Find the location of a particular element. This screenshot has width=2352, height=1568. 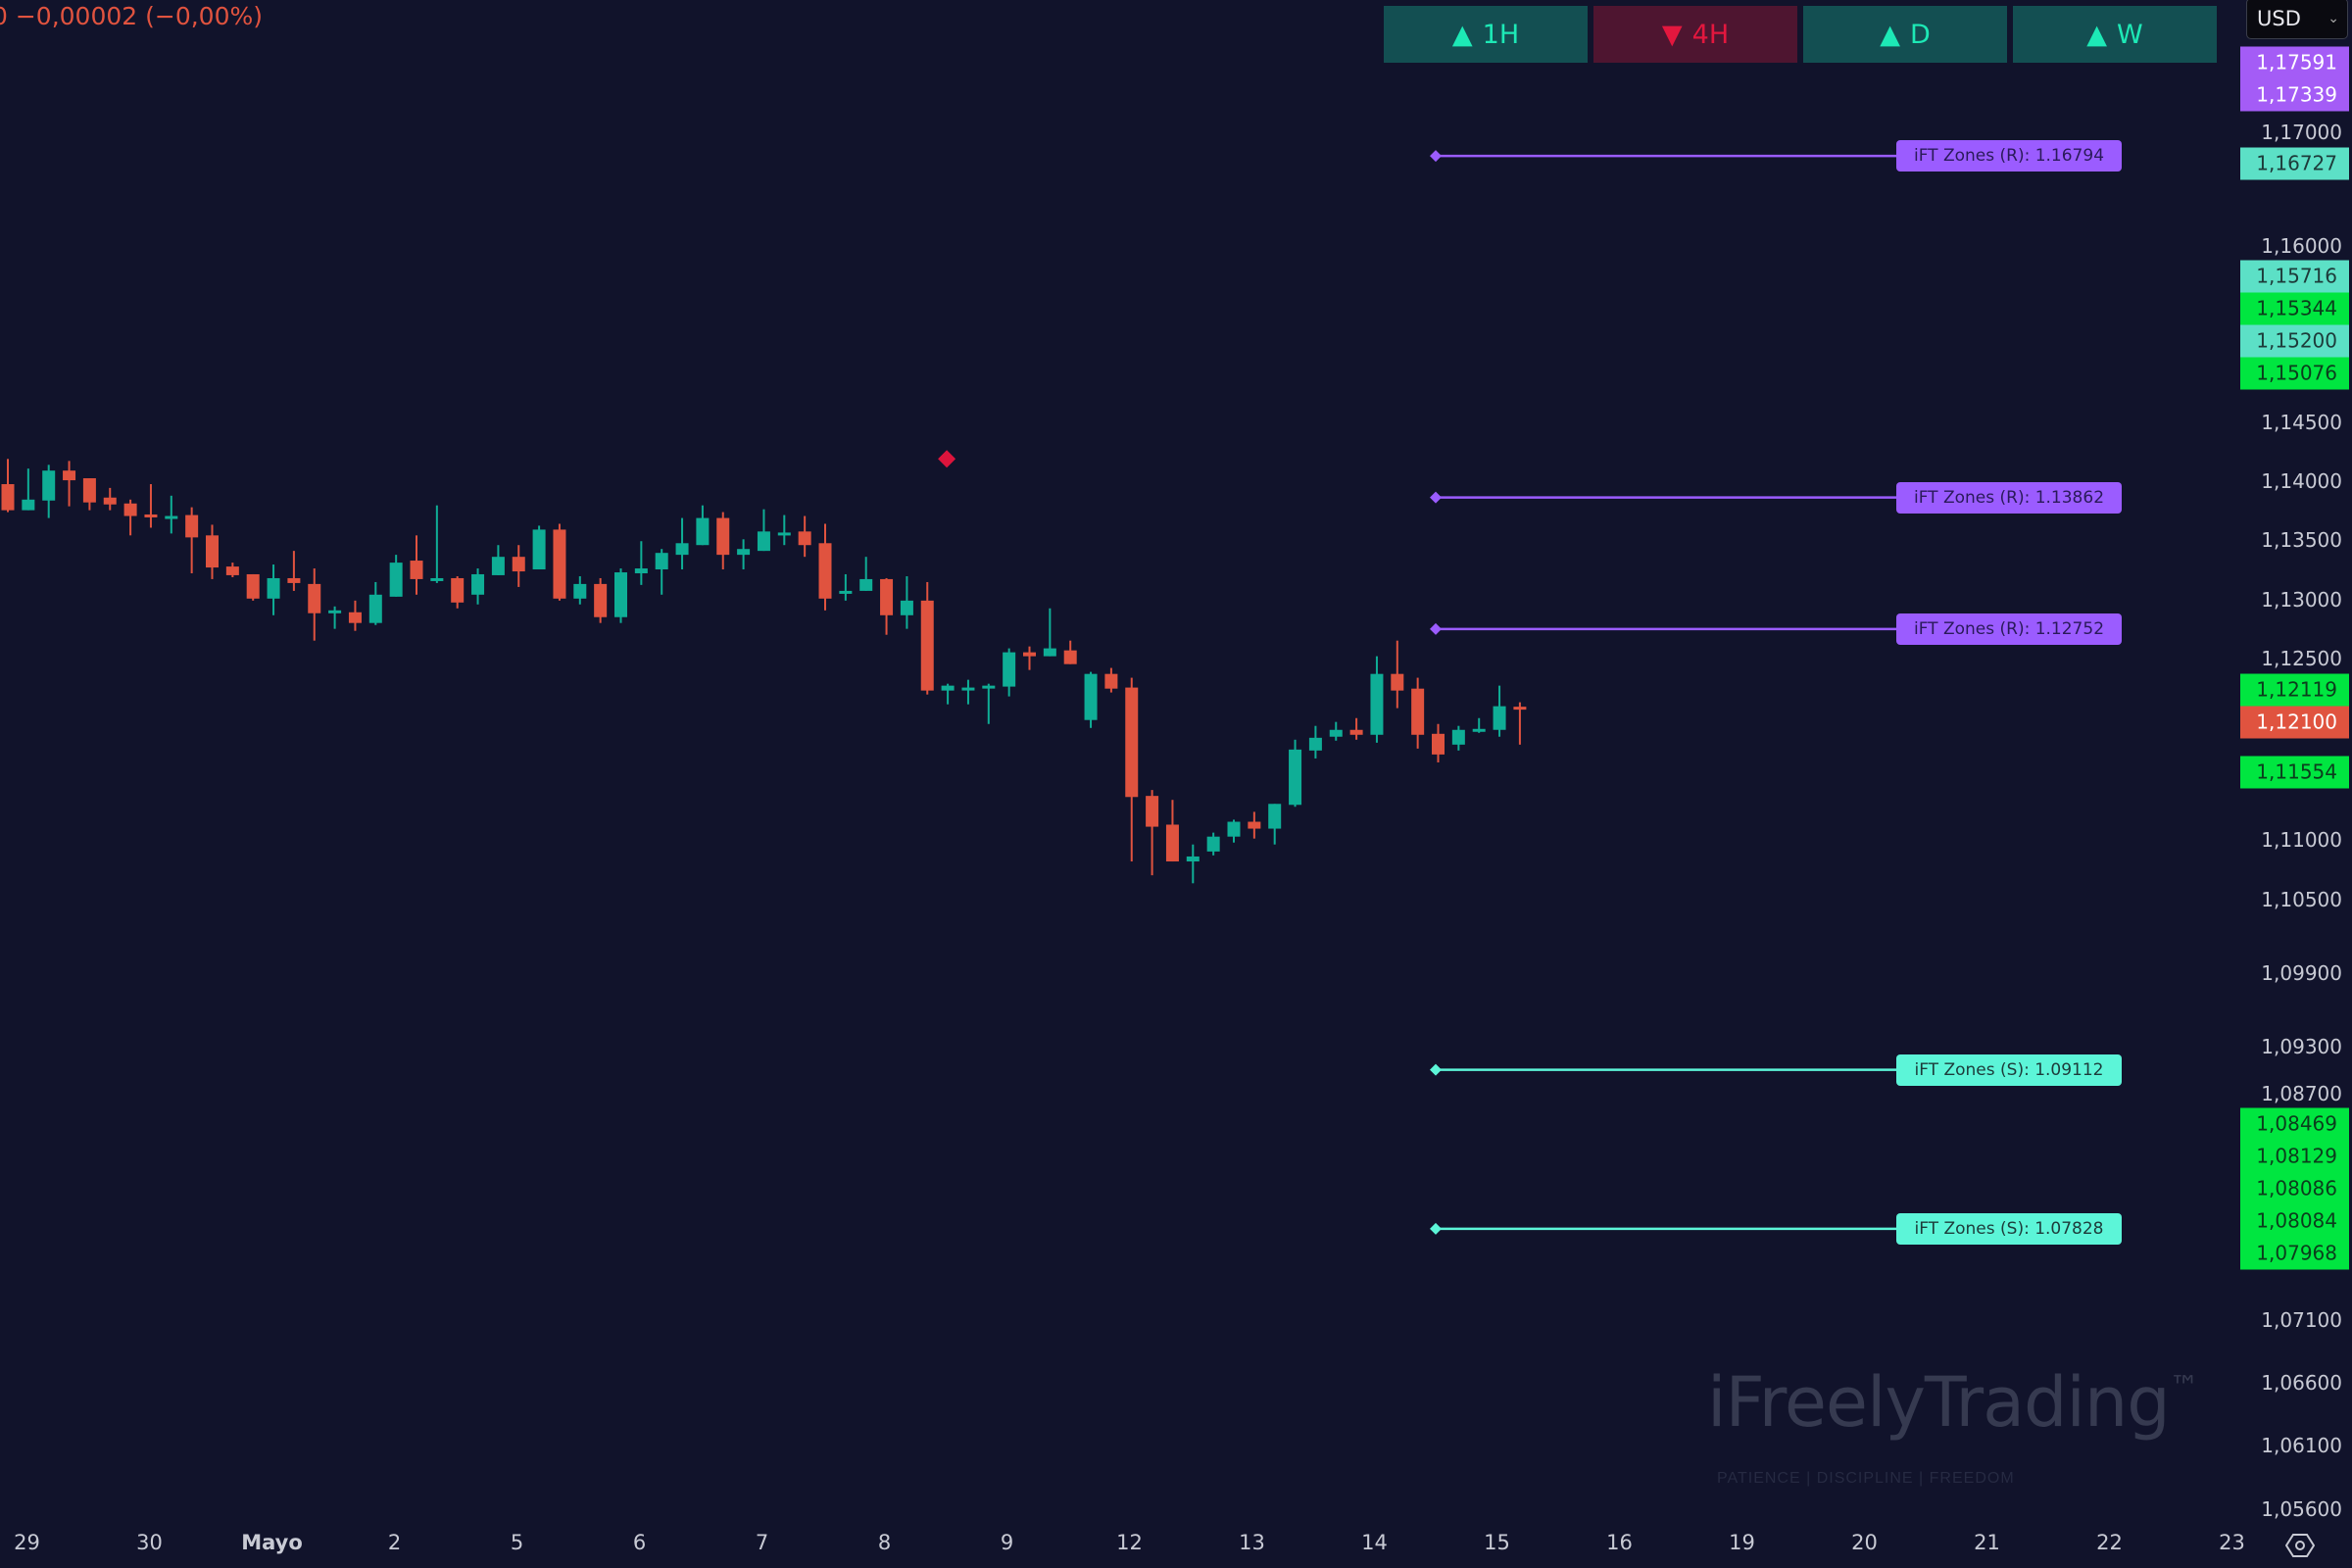

signal-diamond-marker is located at coordinates (947, 459).